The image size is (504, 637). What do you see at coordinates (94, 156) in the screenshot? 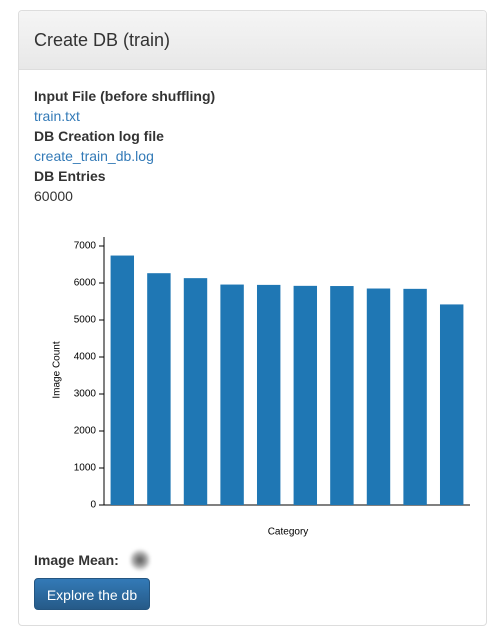
I see `link: create_train_db.log` at bounding box center [94, 156].